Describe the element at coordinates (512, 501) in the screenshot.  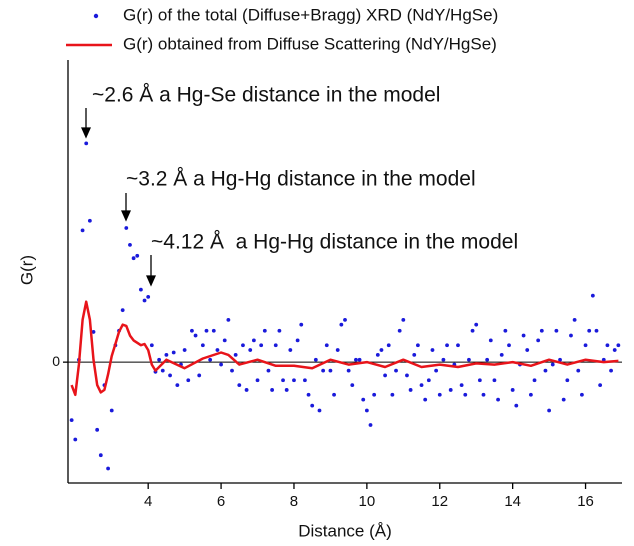
I see `x-tick-label: 14` at that location.